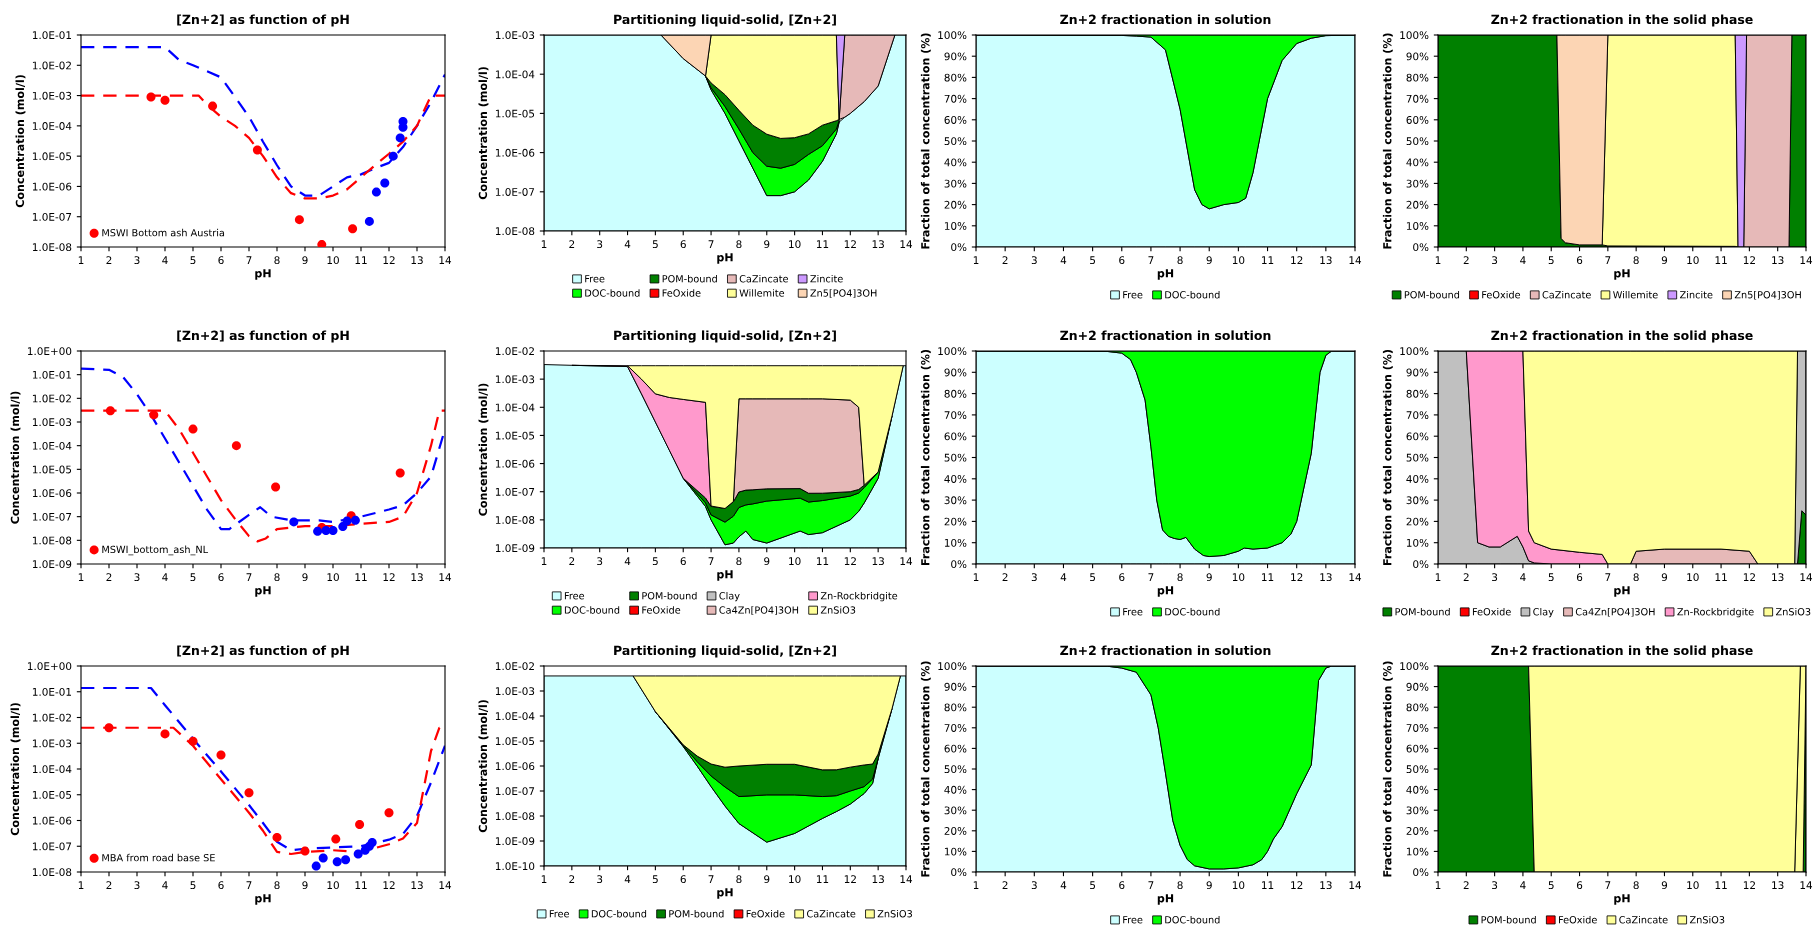  Describe the element at coordinates (764, 278) in the screenshot. I see `legend-label: CaZincate` at that location.